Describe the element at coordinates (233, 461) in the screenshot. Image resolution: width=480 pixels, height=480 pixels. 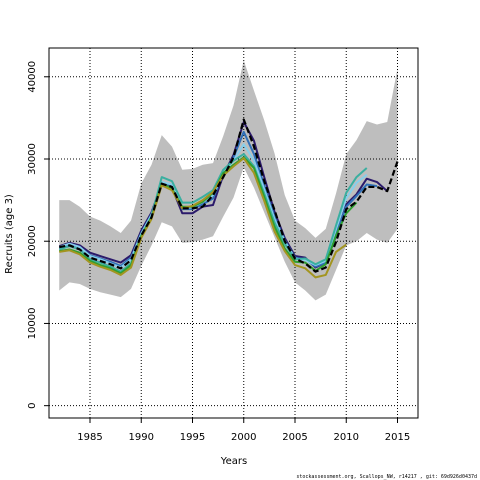
I see `x-axis-title: Years` at that location.